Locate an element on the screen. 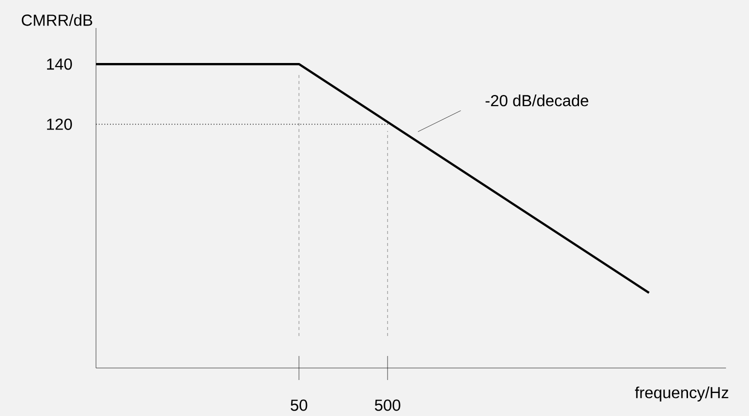 The width and height of the screenshot is (749, 416). x-tick-label: 500 is located at coordinates (387, 405).